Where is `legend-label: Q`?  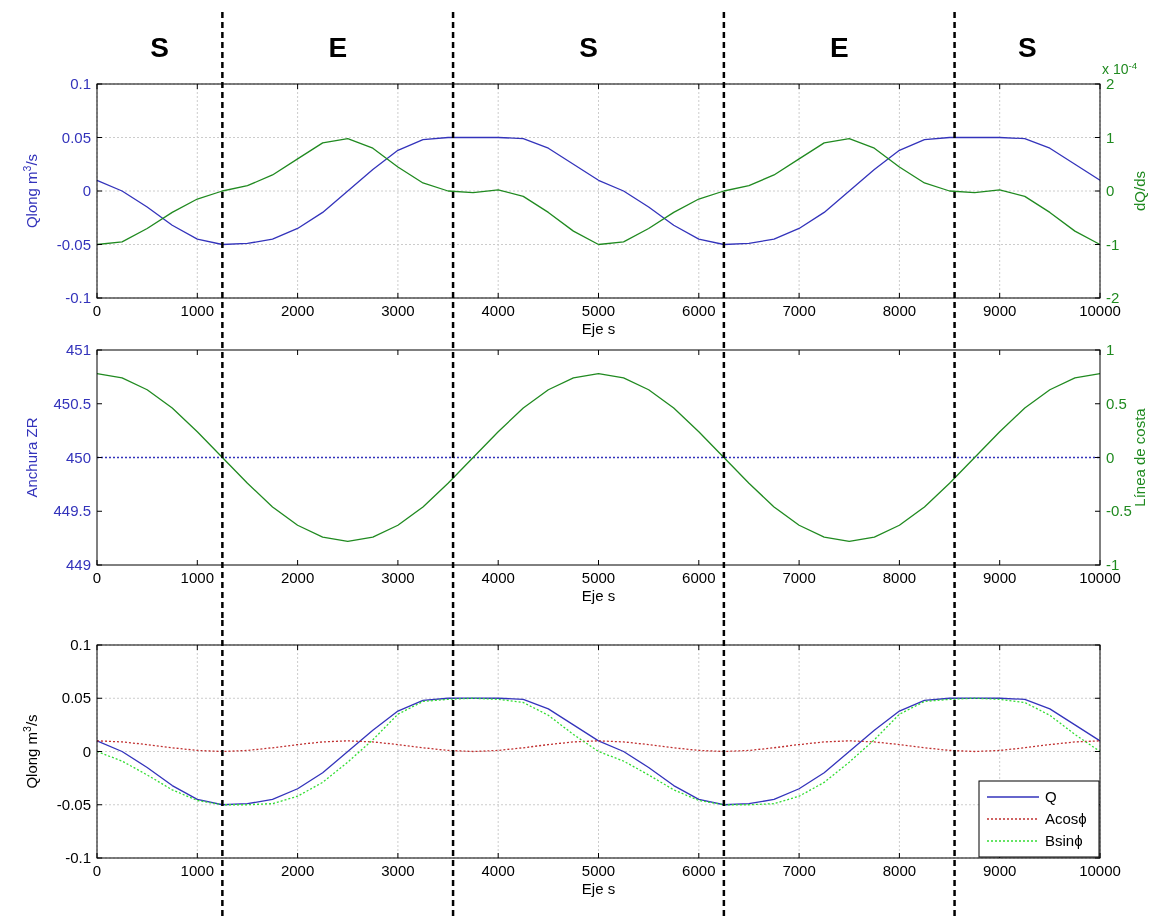 legend-label: Q is located at coordinates (1051, 796).